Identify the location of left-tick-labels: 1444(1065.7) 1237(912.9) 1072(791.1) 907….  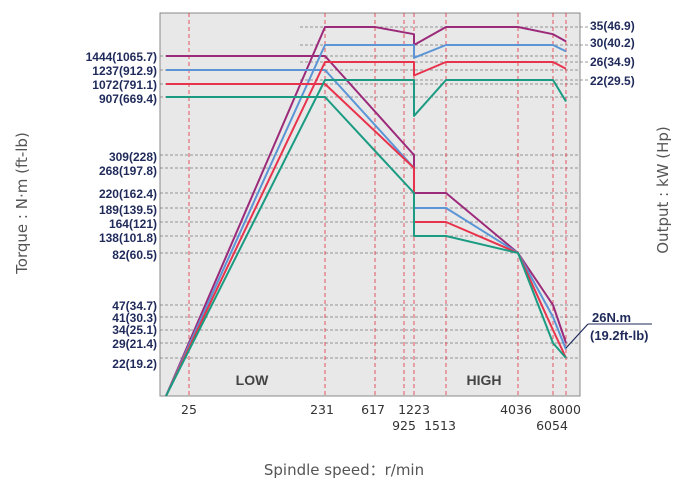
(121, 210).